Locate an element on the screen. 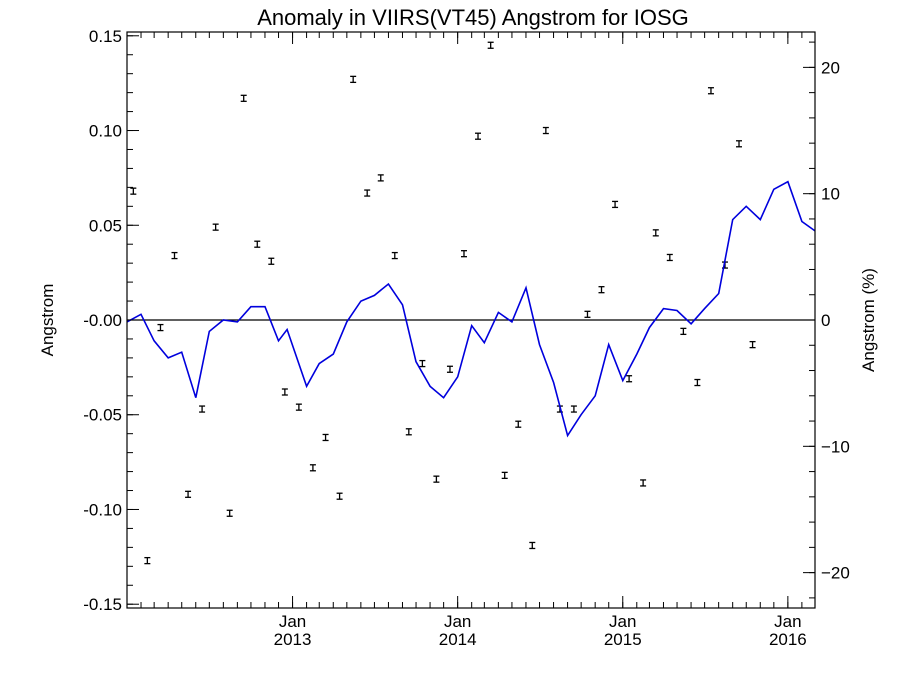  y-tick-label-left: -0.10 is located at coordinates (102, 509).